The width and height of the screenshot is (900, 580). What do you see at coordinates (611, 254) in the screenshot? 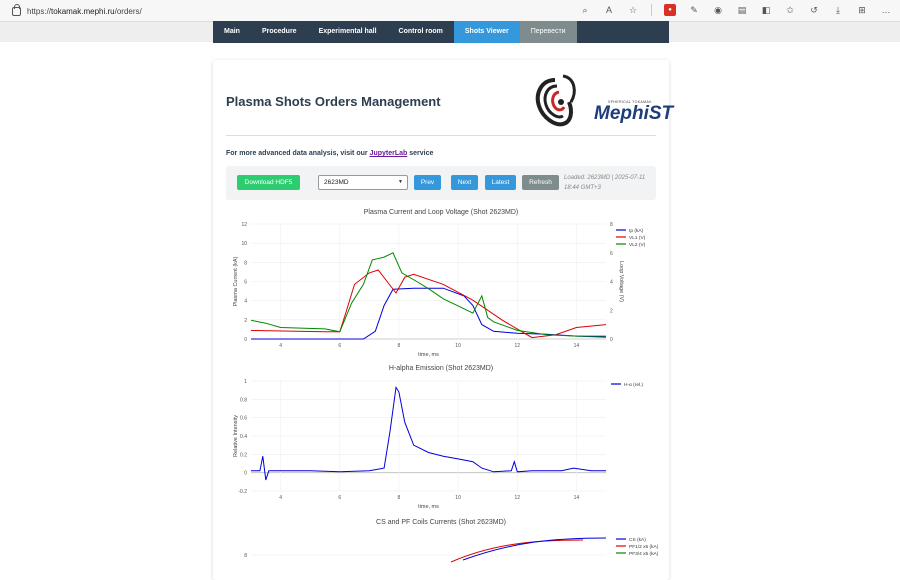
I see `y2-tick-label: 6` at bounding box center [611, 254].